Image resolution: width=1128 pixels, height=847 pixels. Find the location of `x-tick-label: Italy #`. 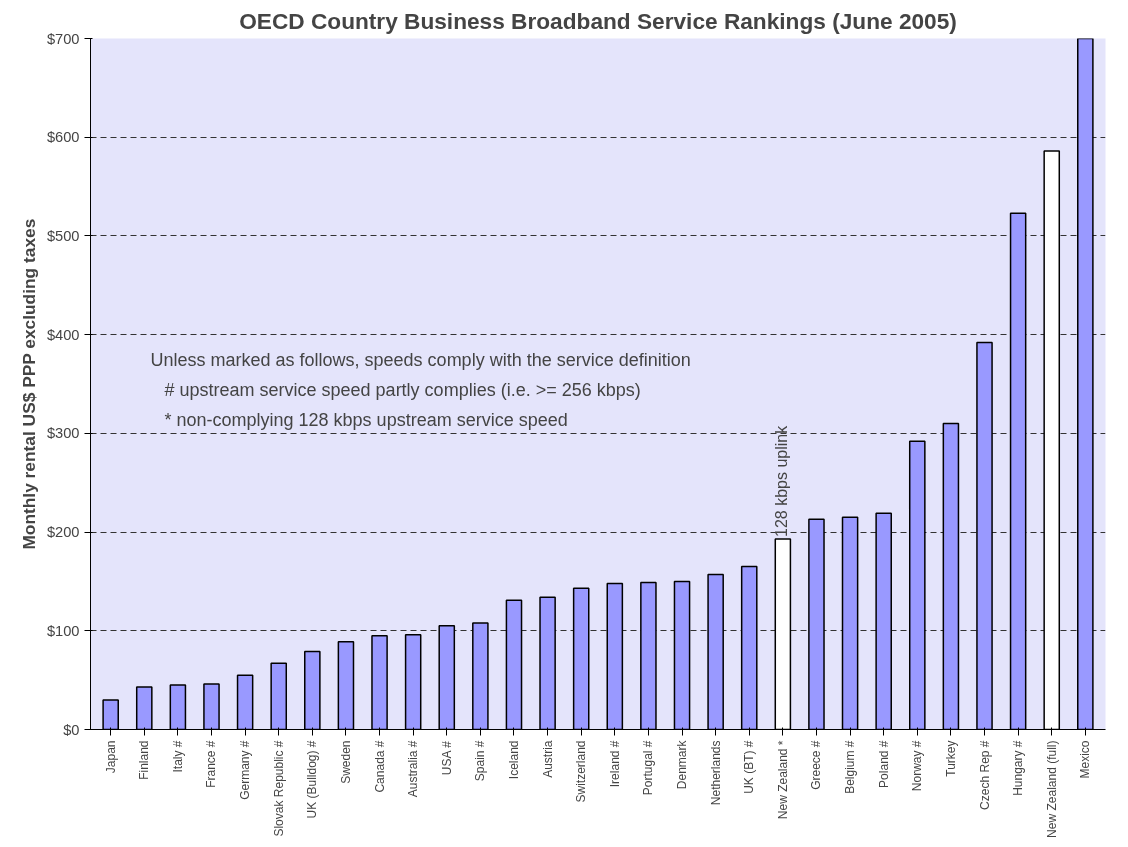

x-tick-label: Italy # is located at coordinates (177, 756).